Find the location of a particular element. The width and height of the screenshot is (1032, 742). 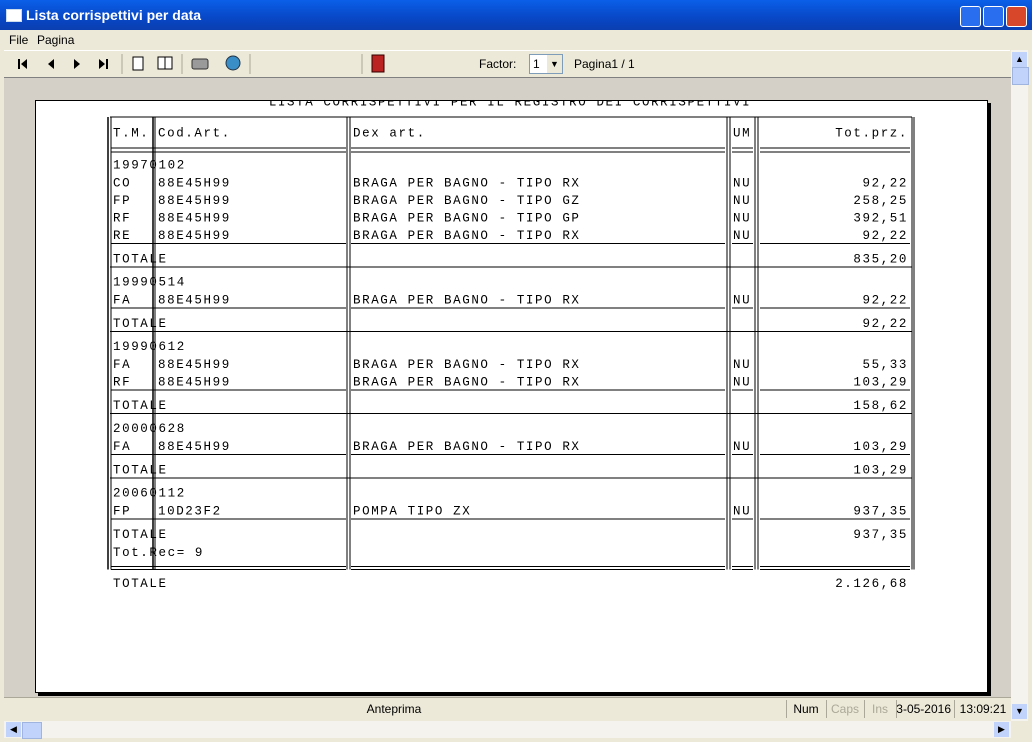

group-total: 937,35 is located at coordinates (880, 535).